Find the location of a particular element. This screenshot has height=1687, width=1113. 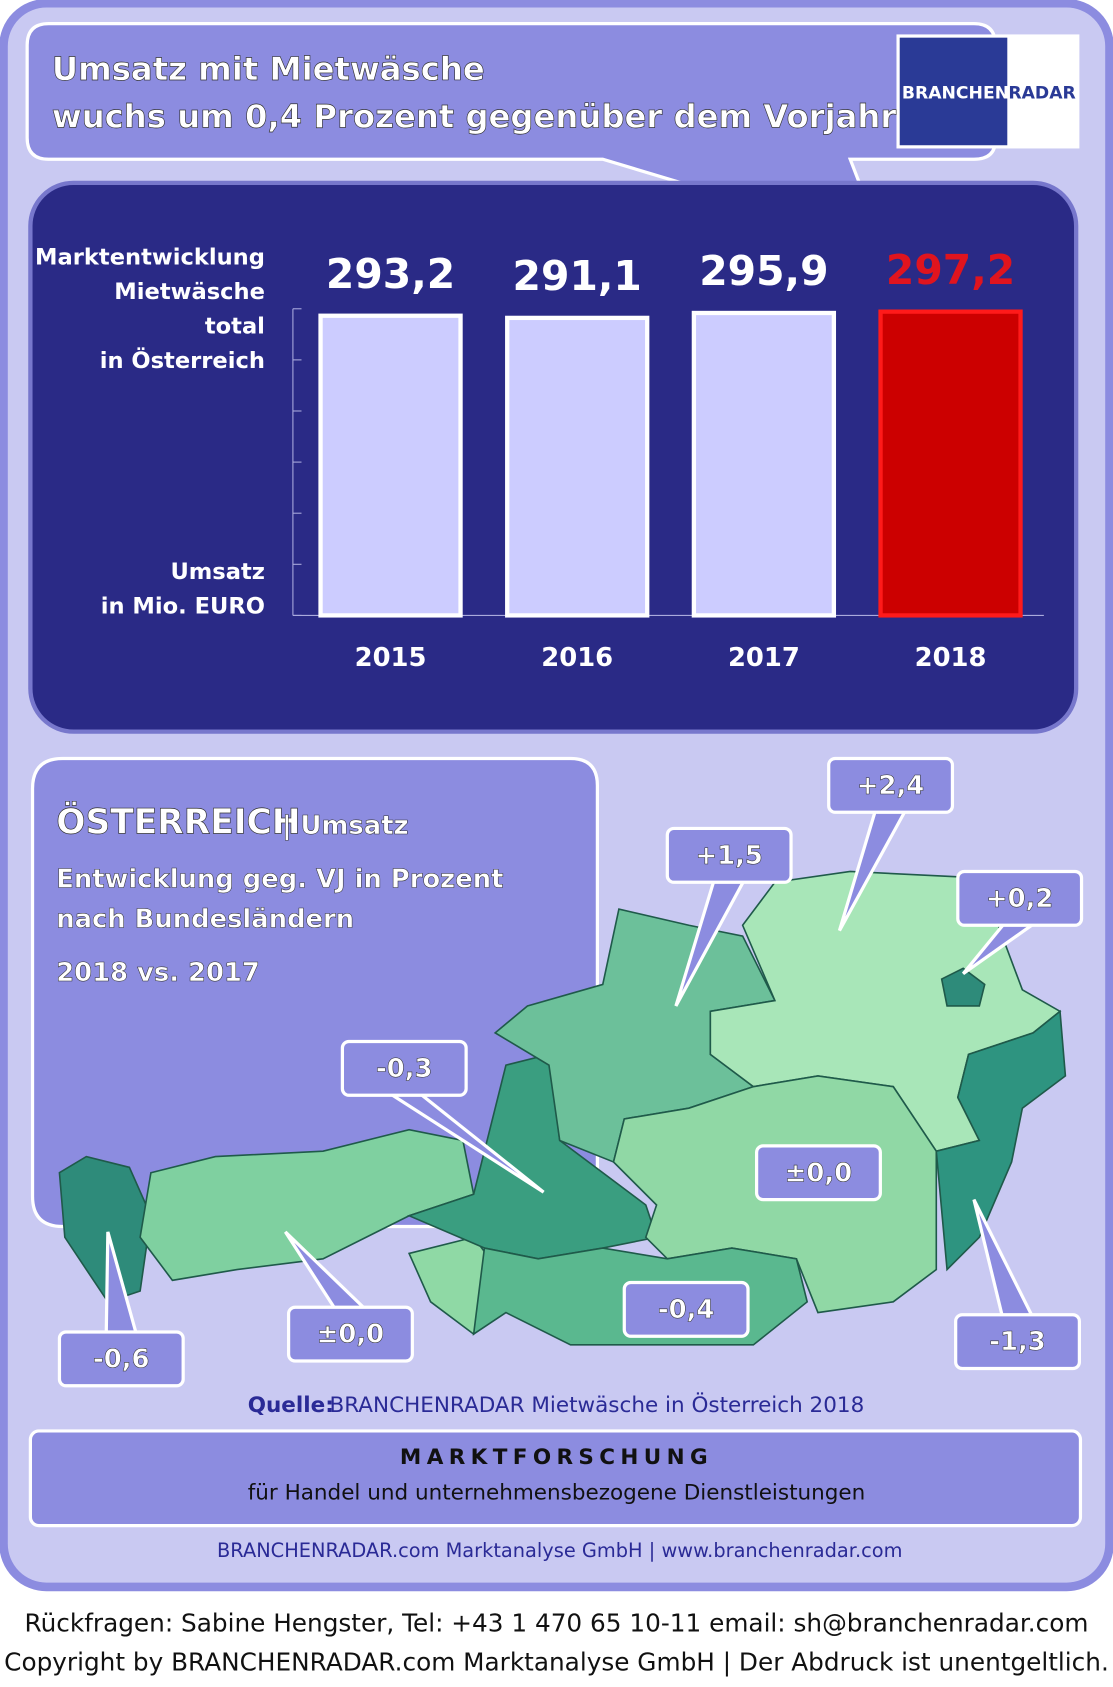

callout-label: +2,4 is located at coordinates (890, 786).